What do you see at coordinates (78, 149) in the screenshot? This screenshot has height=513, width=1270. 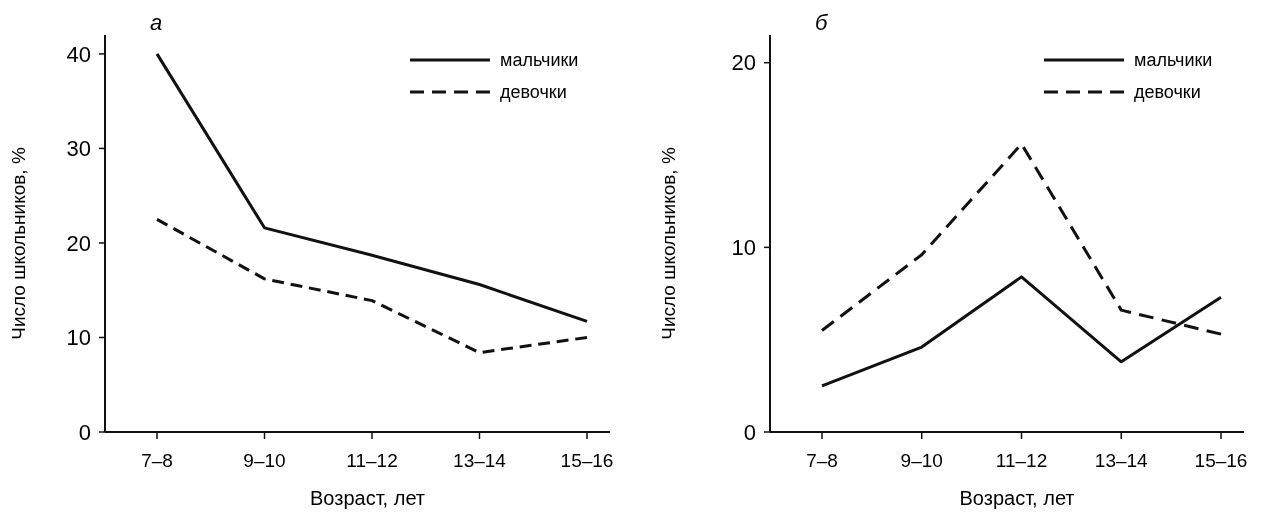 I see `y-tick-label: 30` at bounding box center [78, 149].